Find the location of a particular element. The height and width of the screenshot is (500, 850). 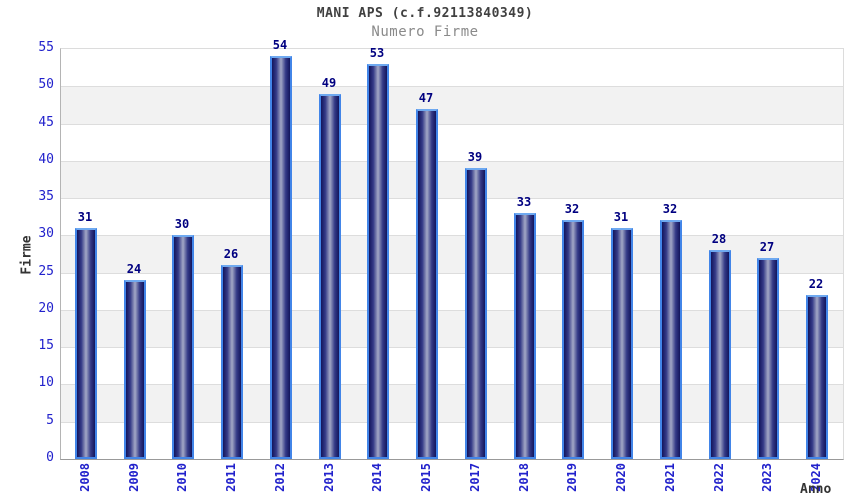

x-tick-label: 2020 is located at coordinates (621, 477).